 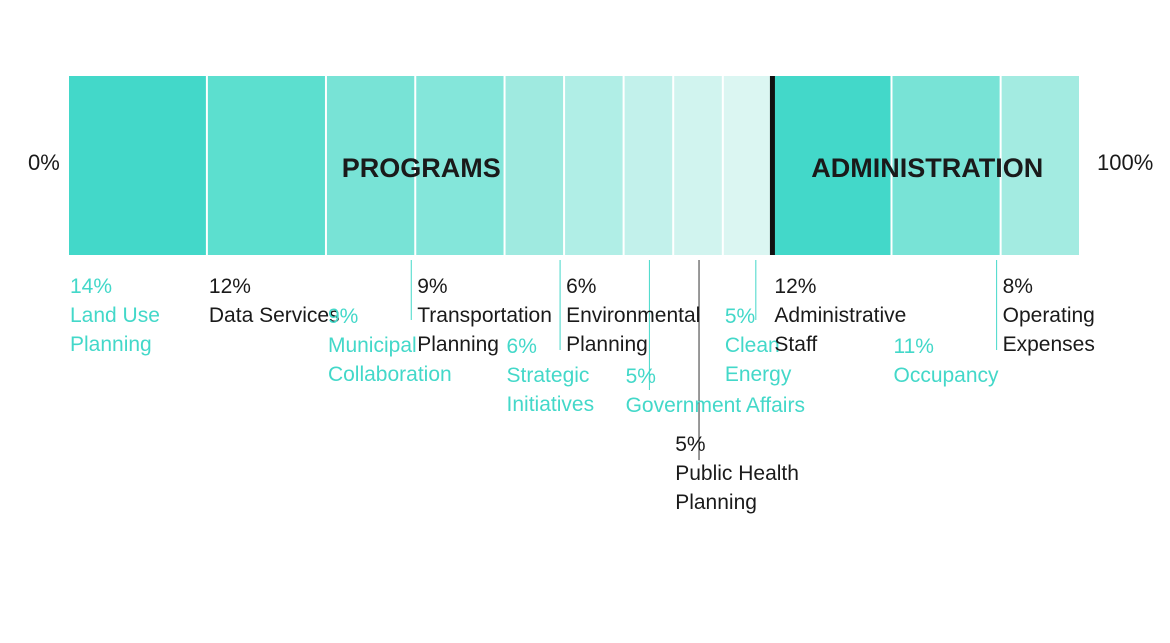 What do you see at coordinates (421, 168) in the screenshot?
I see `group-label: PROGRAMS` at bounding box center [421, 168].